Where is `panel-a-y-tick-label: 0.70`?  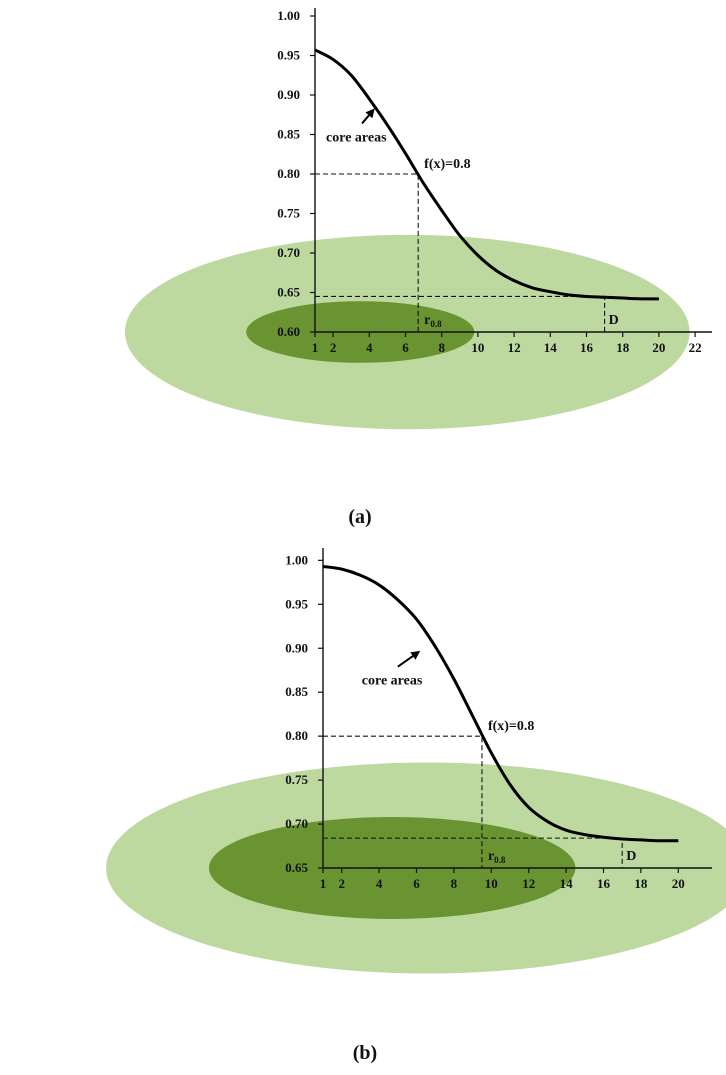
panel-a-y-tick-label: 0.70 is located at coordinates (288, 252).